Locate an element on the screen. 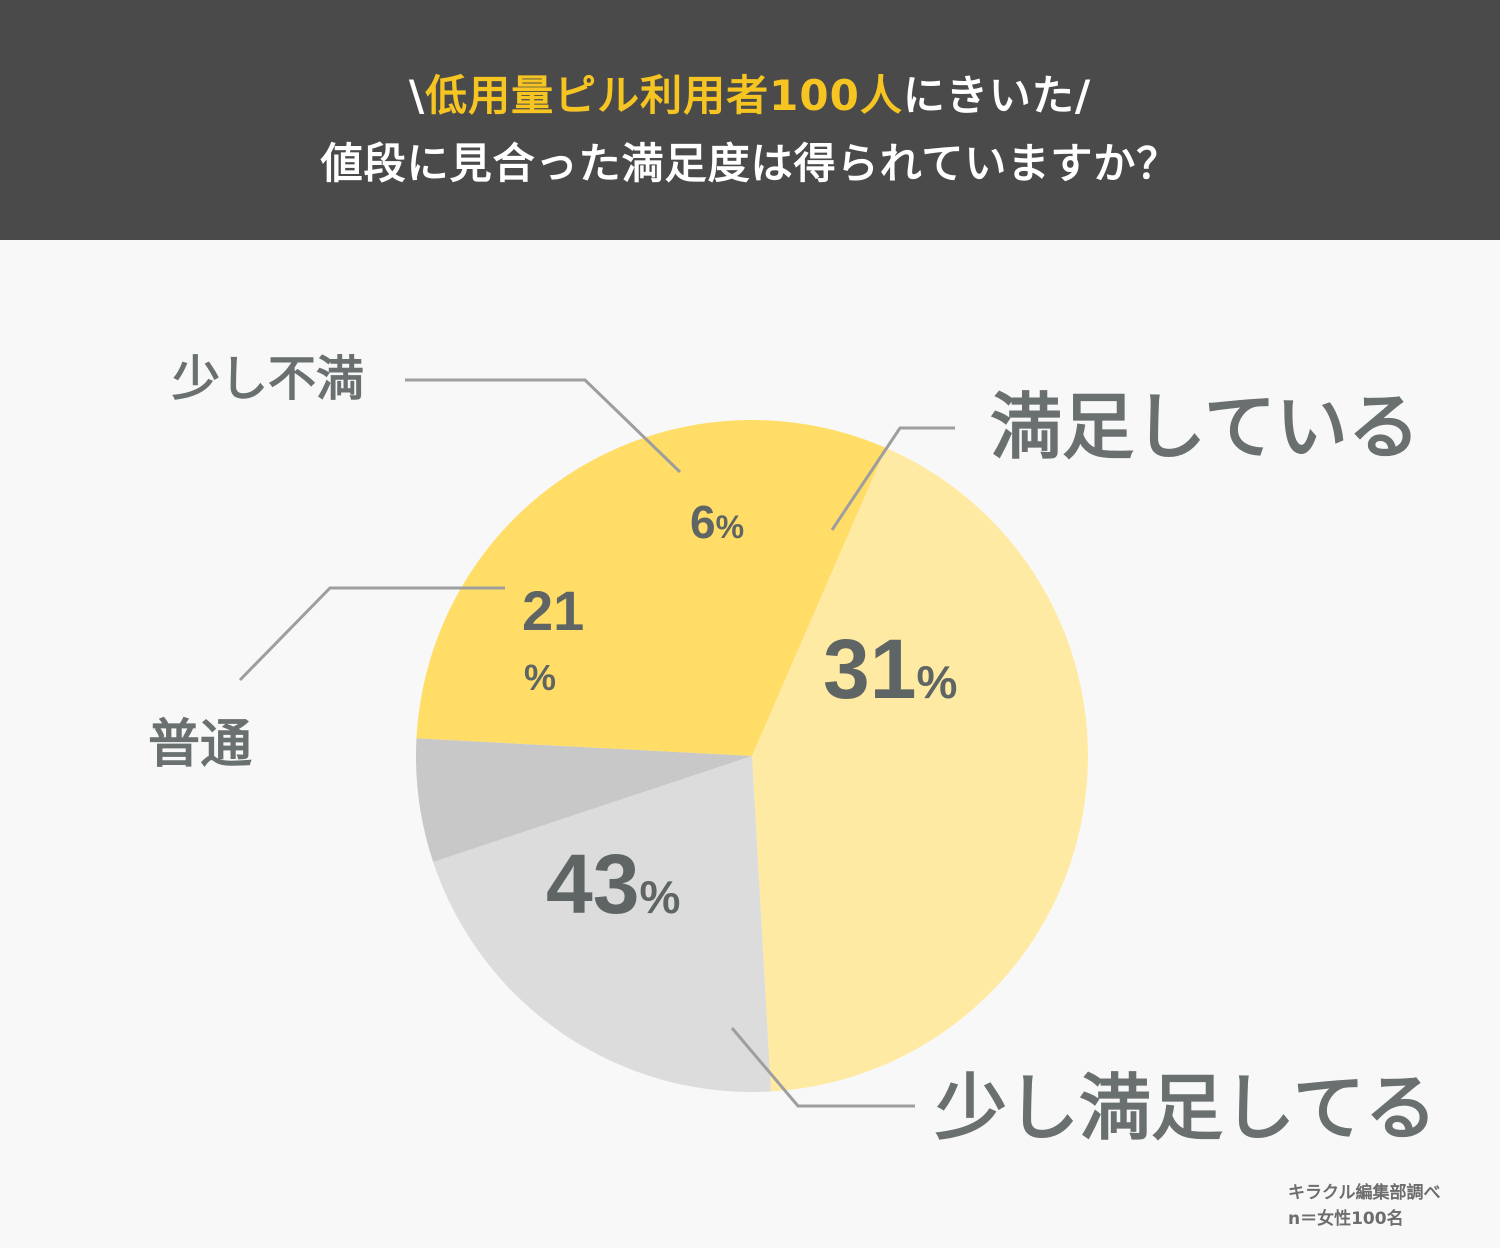 The width and height of the screenshot is (1500, 1248). value-labels: 31% 43% 21 % 6% is located at coordinates (739, 713).